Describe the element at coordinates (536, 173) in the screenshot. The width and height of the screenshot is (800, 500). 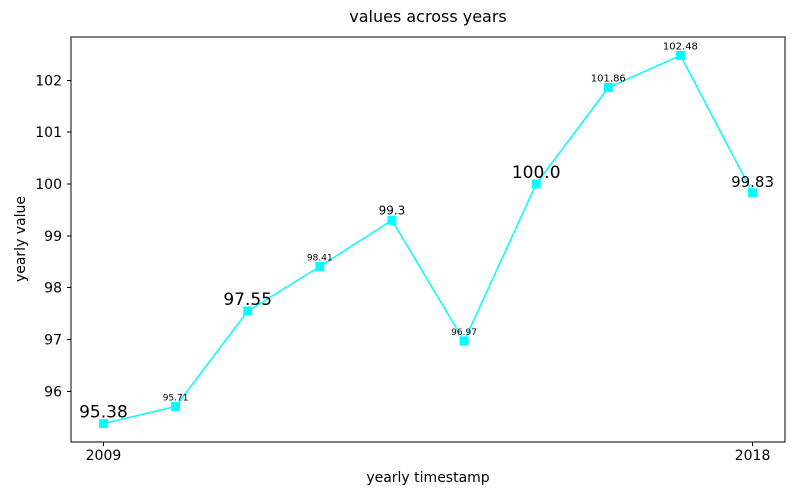
I see `data-point-label: 100.0` at that location.